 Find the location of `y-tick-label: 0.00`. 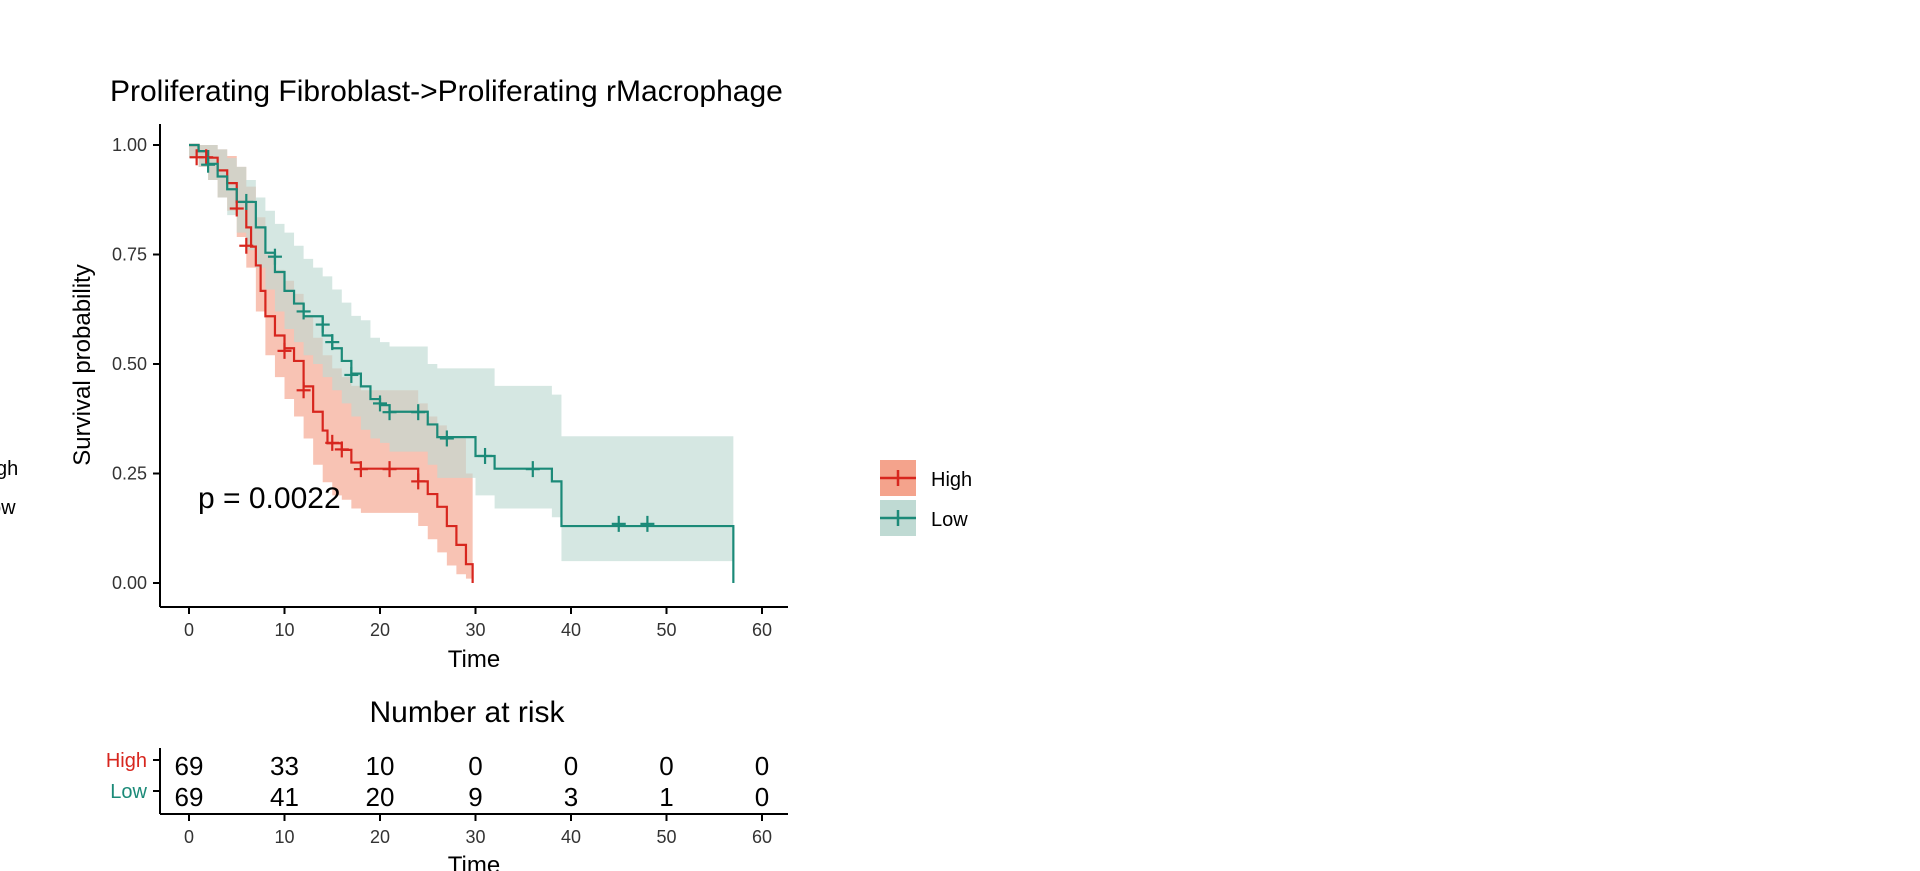

y-tick-label: 0.00 is located at coordinates (129, 583).